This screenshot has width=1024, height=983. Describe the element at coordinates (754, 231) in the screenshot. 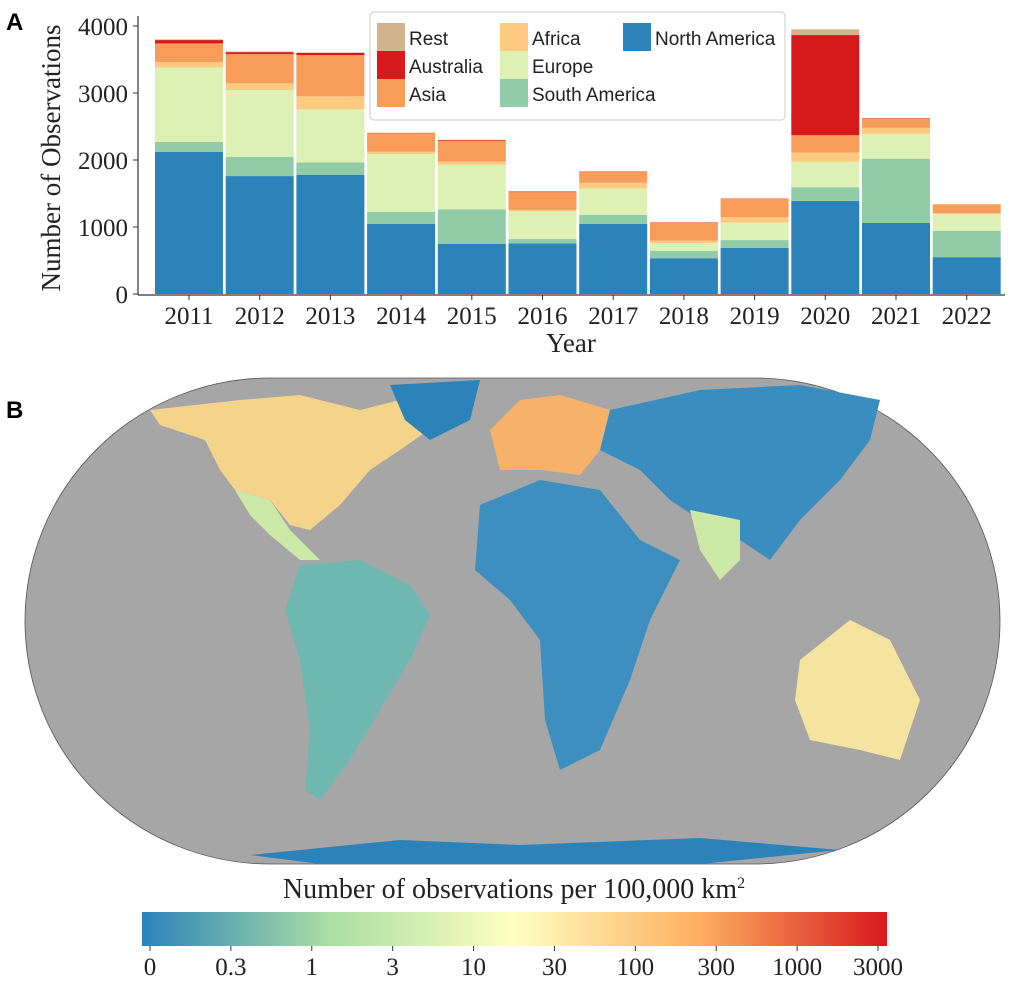

I see `bar-europe-2019` at that location.